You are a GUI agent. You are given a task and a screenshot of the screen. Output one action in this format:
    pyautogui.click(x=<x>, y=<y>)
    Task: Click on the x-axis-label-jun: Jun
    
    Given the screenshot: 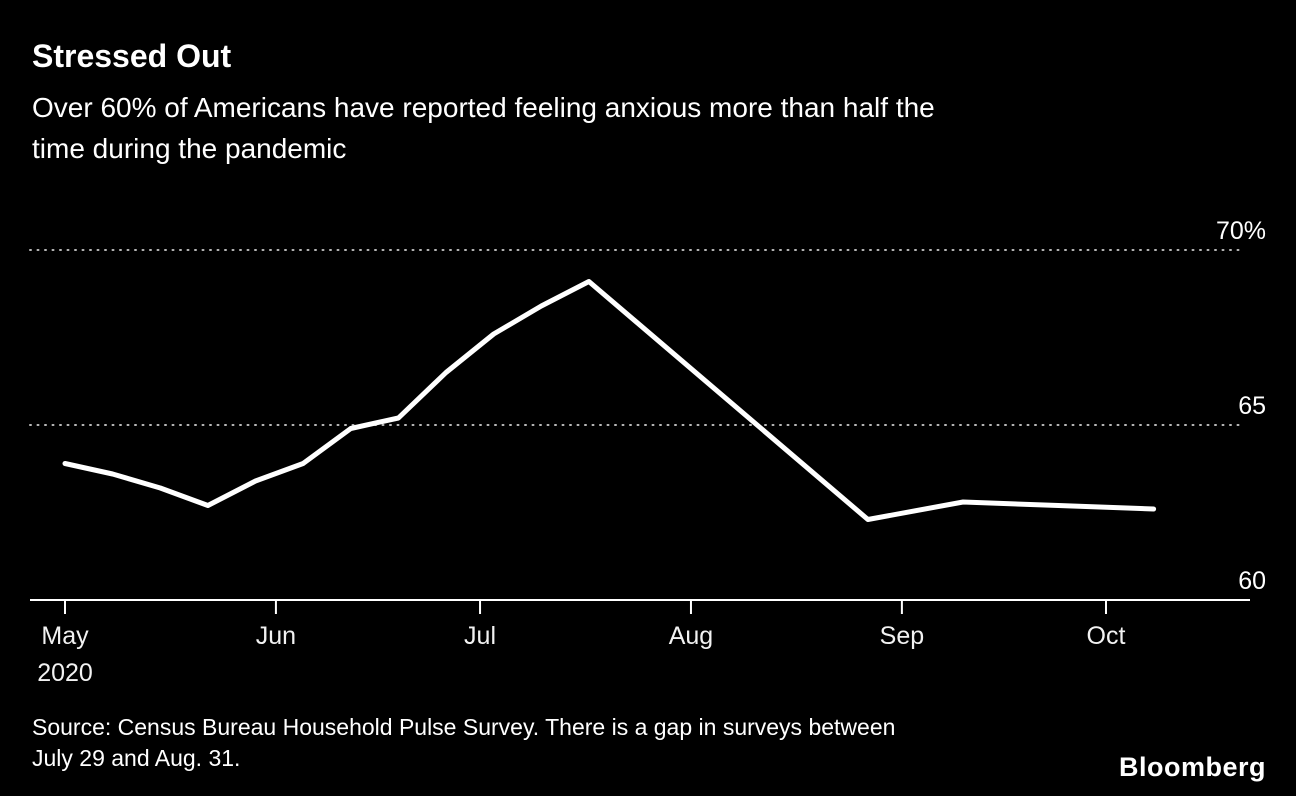 What is the action you would take?
    pyautogui.click(x=276, y=636)
    